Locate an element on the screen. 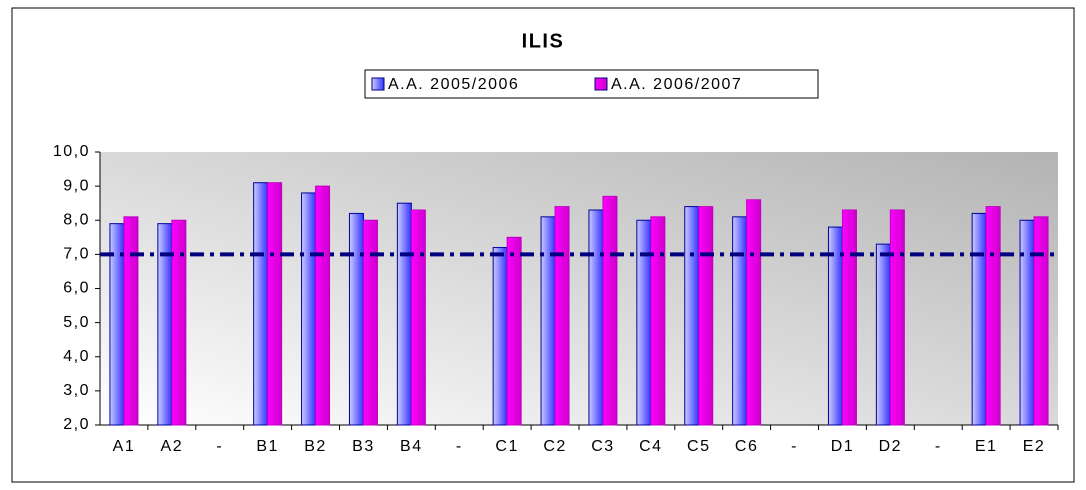 This screenshot has width=1086, height=490. x-tick-label: D1 is located at coordinates (842, 446).